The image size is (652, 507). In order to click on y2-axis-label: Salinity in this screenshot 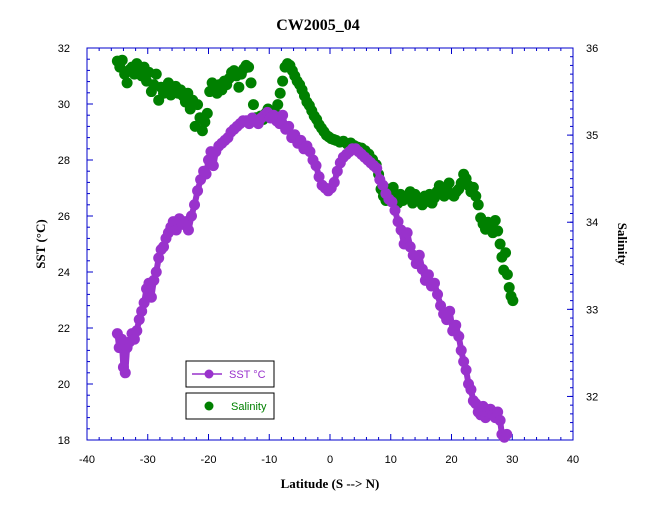, I will do `click(622, 244)`.